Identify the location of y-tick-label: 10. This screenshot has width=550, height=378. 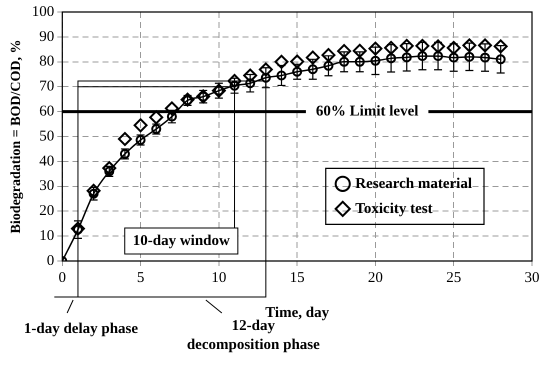
(46, 236).